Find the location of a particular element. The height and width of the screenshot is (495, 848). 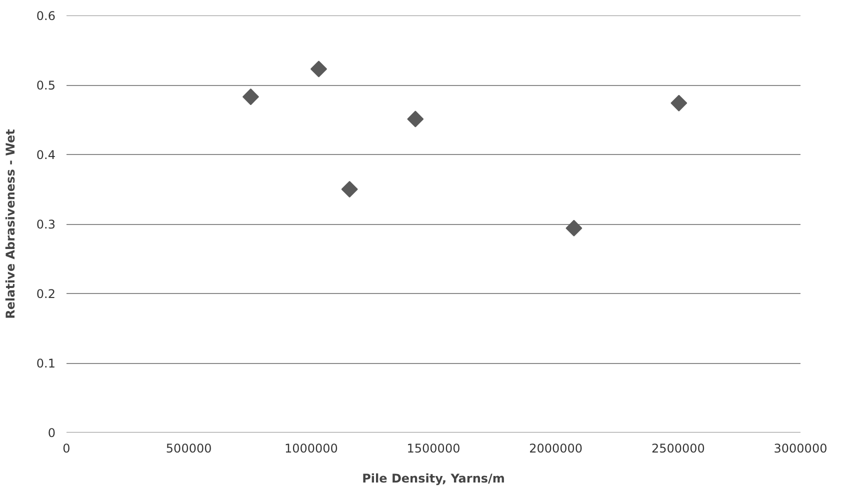

x-axis-title: Pile Density, Yarns/m is located at coordinates (433, 479).